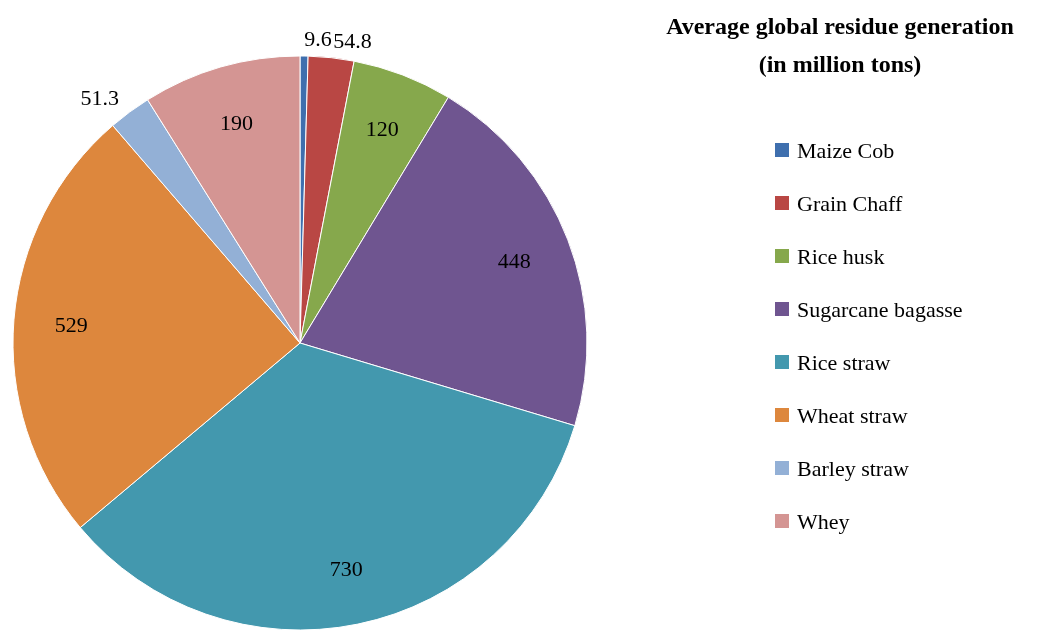  Describe the element at coordinates (823, 521) in the screenshot. I see `legend-label: Whey` at that location.